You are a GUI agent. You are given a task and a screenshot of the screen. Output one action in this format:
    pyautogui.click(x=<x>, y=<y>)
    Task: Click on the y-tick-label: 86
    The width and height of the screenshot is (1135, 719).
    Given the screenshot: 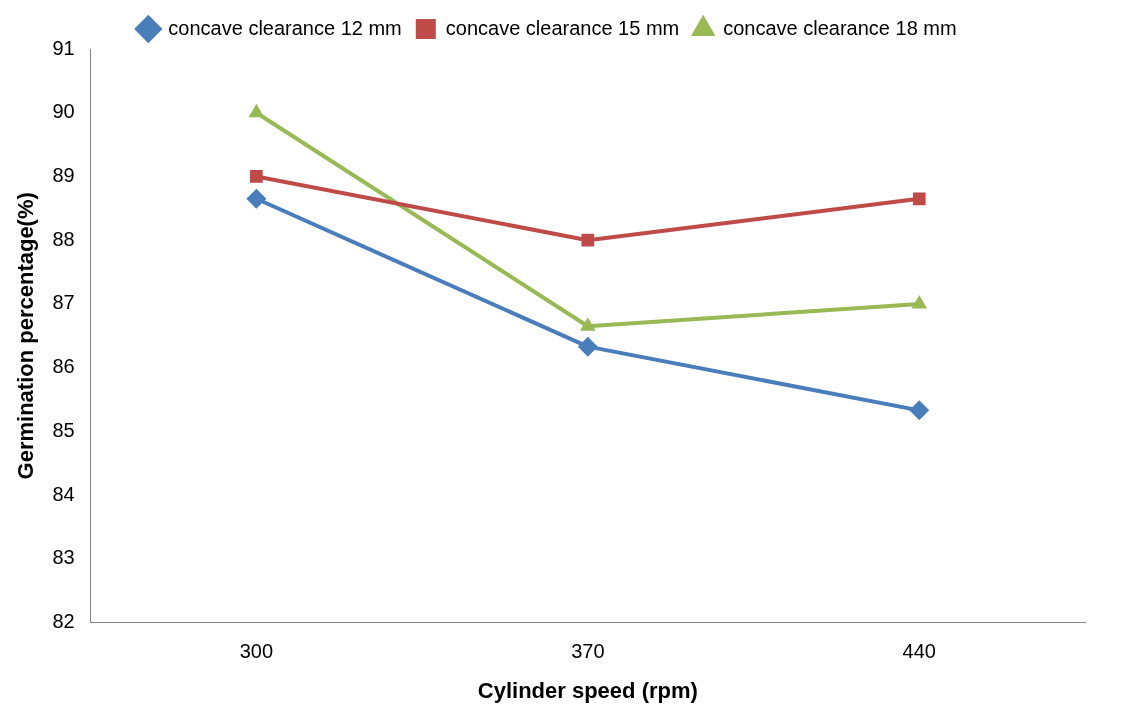 What is the action you would take?
    pyautogui.click(x=63, y=366)
    